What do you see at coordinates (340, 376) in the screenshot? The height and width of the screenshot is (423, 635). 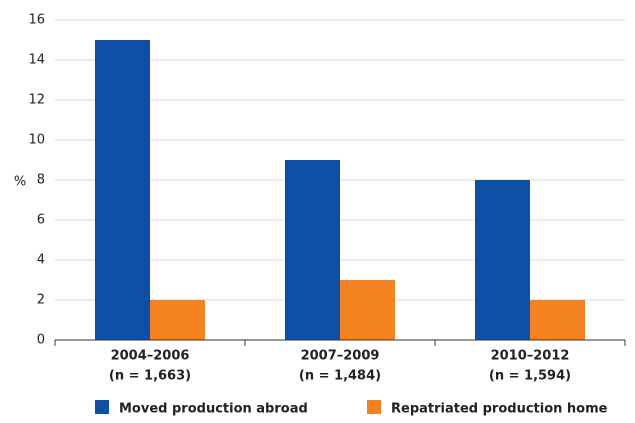 I see `x-tick-label: (n = 1,484)` at bounding box center [340, 376].